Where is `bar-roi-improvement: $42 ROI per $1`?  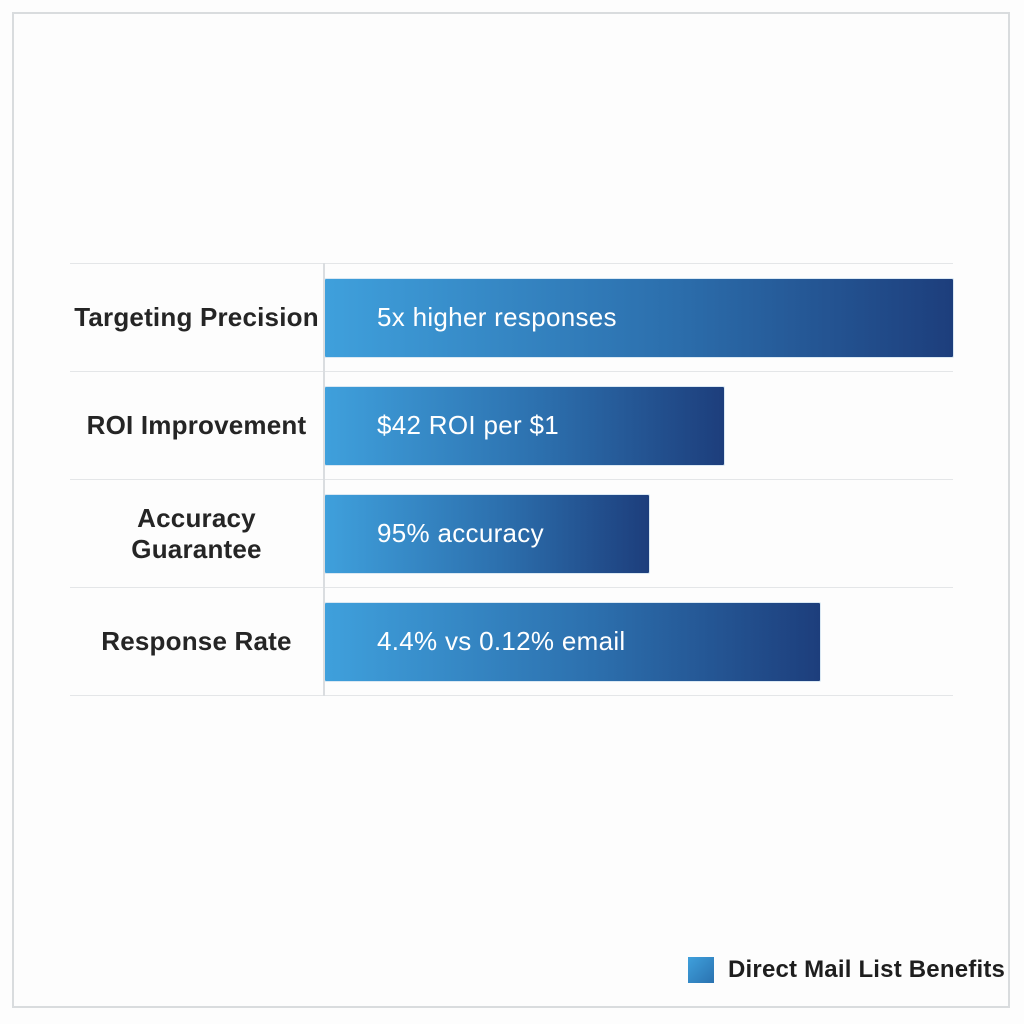
bar-roi-improvement: $42 ROI per $1 is located at coordinates (524, 425).